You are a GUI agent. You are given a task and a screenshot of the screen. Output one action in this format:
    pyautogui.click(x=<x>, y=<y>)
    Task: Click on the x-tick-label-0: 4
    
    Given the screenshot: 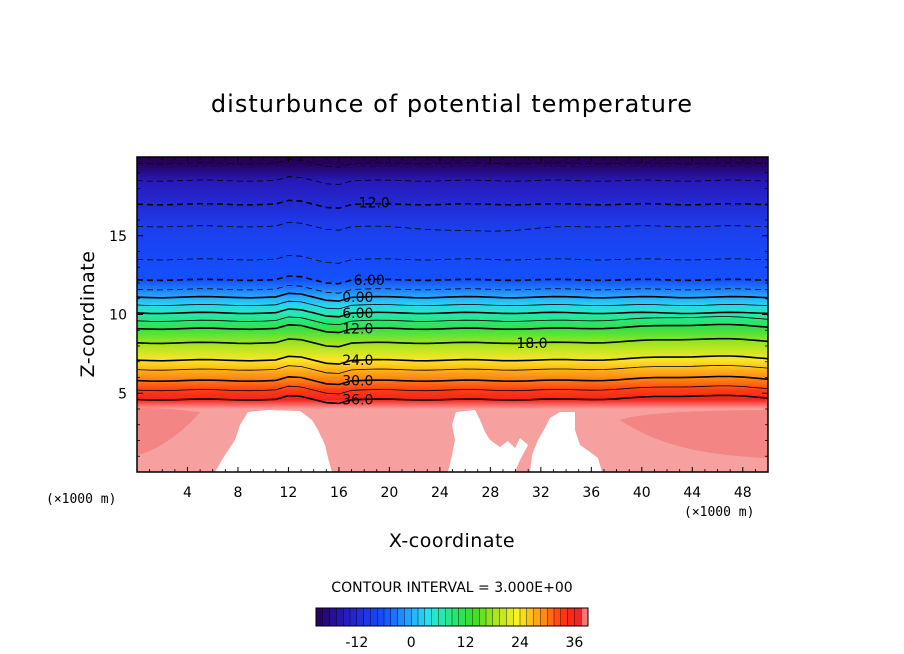 What is the action you would take?
    pyautogui.click(x=187, y=493)
    